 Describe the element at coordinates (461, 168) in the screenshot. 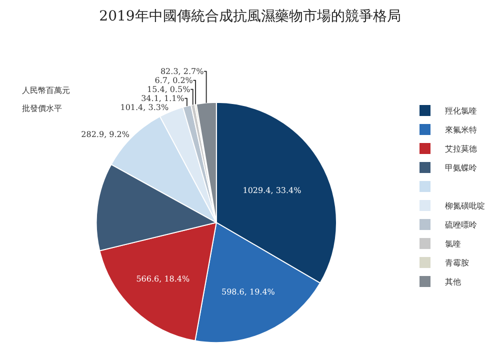

I see `legend-label: 甲氨蝶呤` at that location.